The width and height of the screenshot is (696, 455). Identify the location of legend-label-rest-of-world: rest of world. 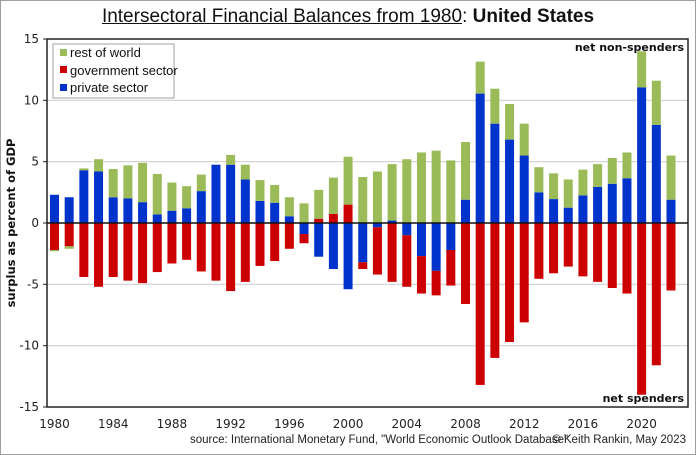
(105, 52).